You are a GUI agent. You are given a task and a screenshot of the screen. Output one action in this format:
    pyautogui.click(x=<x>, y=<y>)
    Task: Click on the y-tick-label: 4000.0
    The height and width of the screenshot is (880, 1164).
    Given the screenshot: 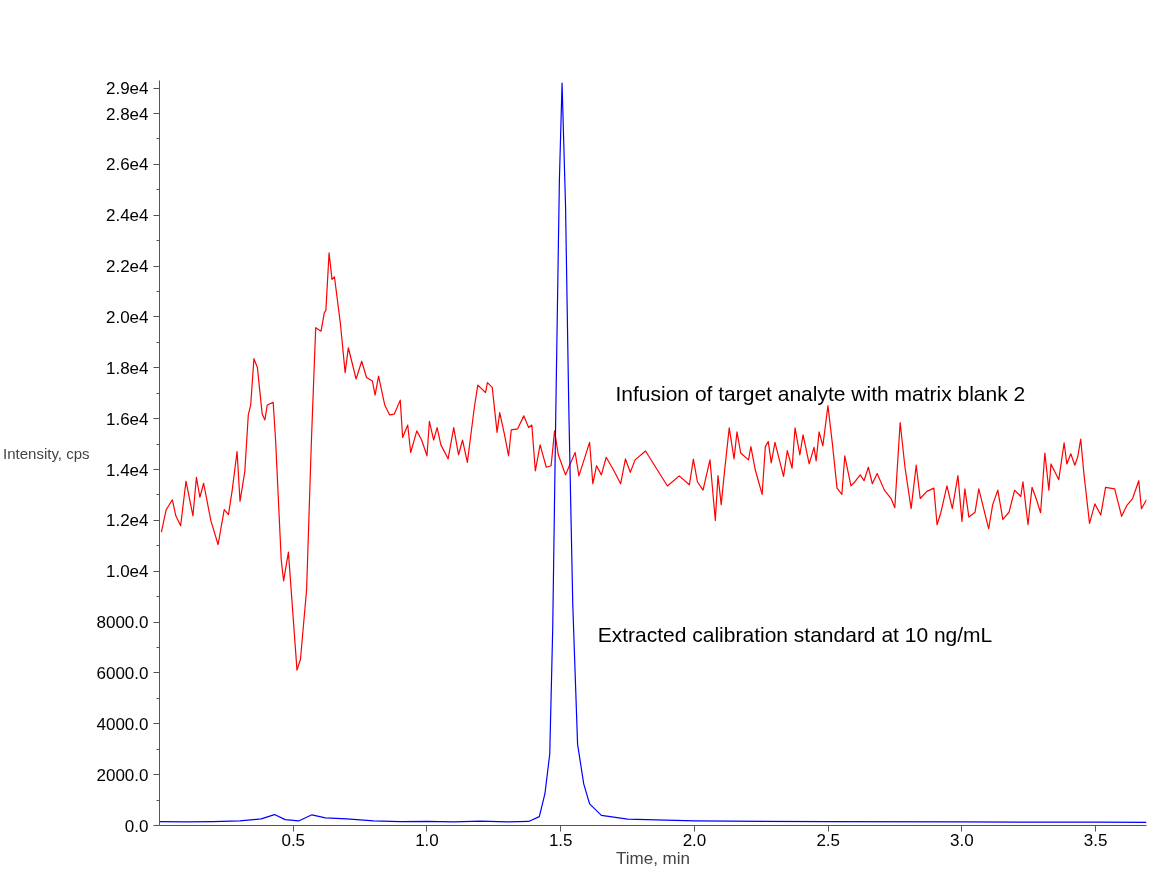 What is the action you would take?
    pyautogui.click(x=122, y=724)
    